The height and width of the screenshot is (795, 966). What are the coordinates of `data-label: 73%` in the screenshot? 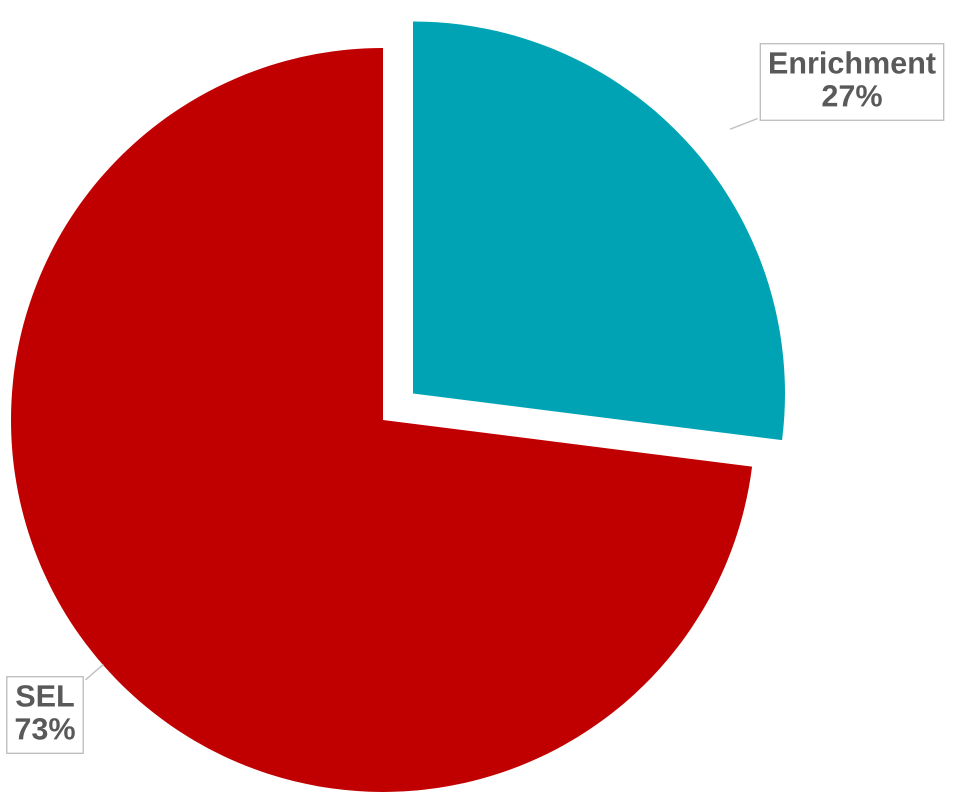 It's located at (45, 729).